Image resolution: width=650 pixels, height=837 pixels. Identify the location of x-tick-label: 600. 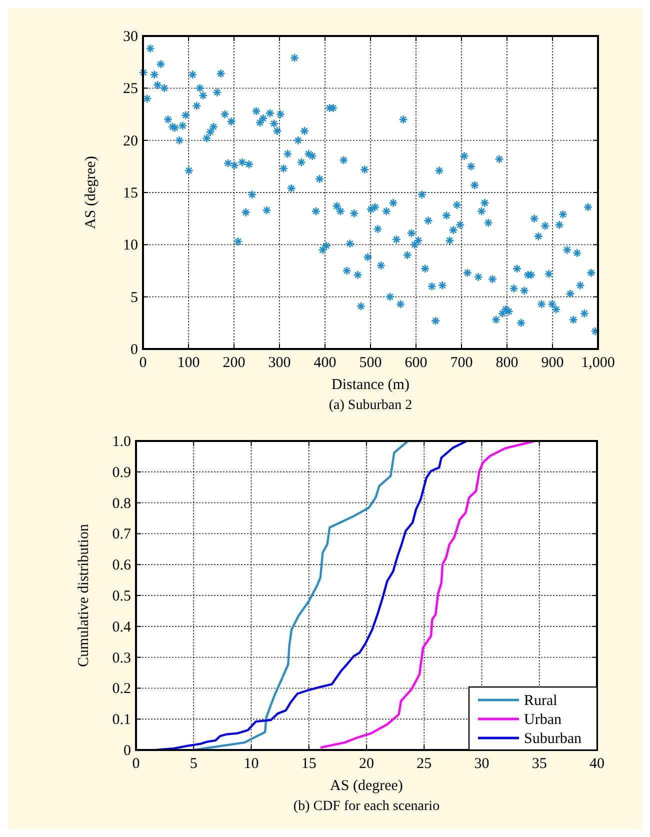
(416, 363).